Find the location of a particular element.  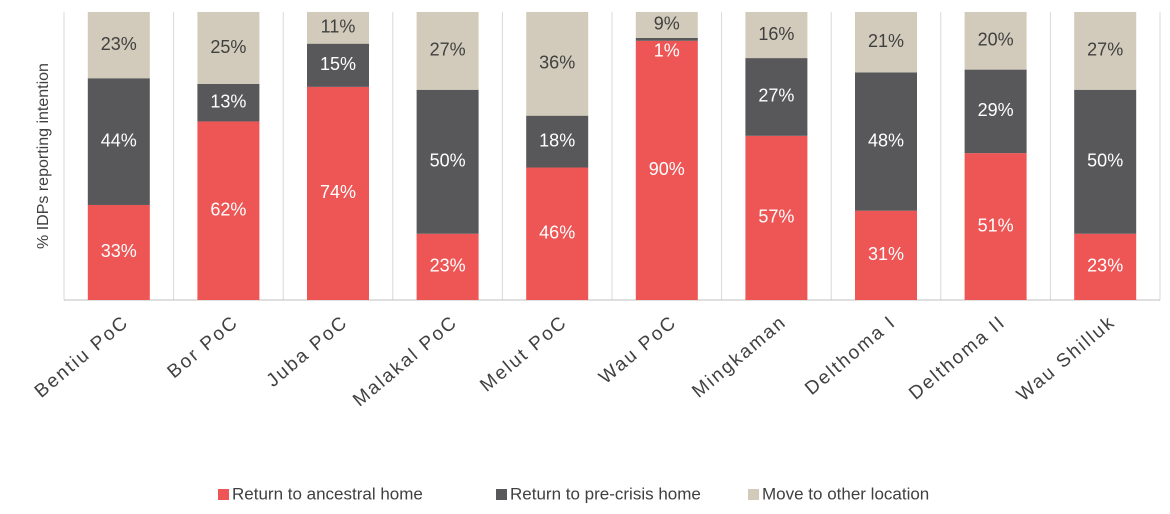

value-label: 57% is located at coordinates (776, 217).